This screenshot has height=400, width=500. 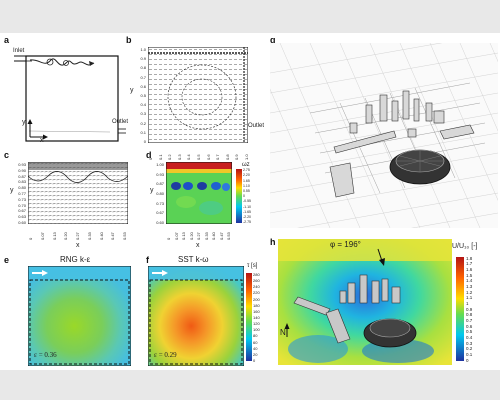 What do you see at coordinates (256, 274) in the screenshot?
I see `tick-label: 280` at bounding box center [256, 274].